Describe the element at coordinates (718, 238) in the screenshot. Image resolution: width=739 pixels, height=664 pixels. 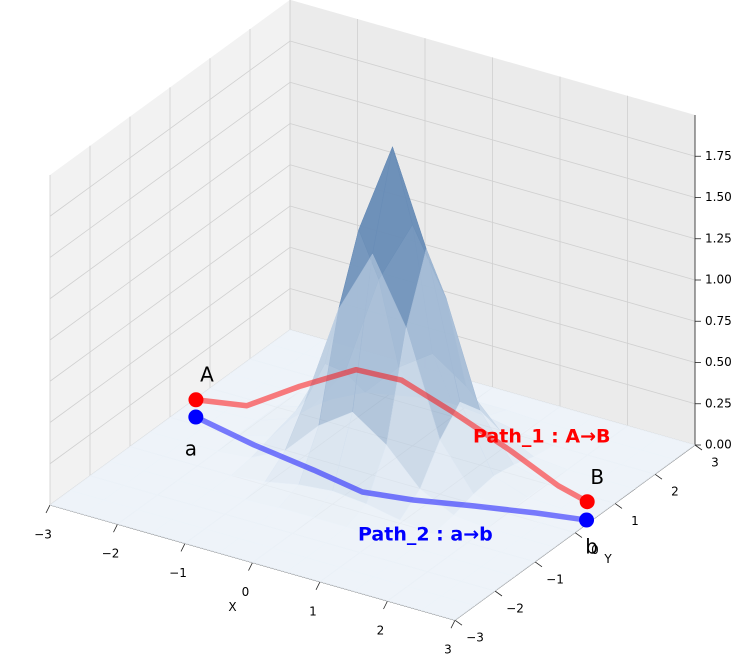
I see `z-tick-label: 1.25` at that location.